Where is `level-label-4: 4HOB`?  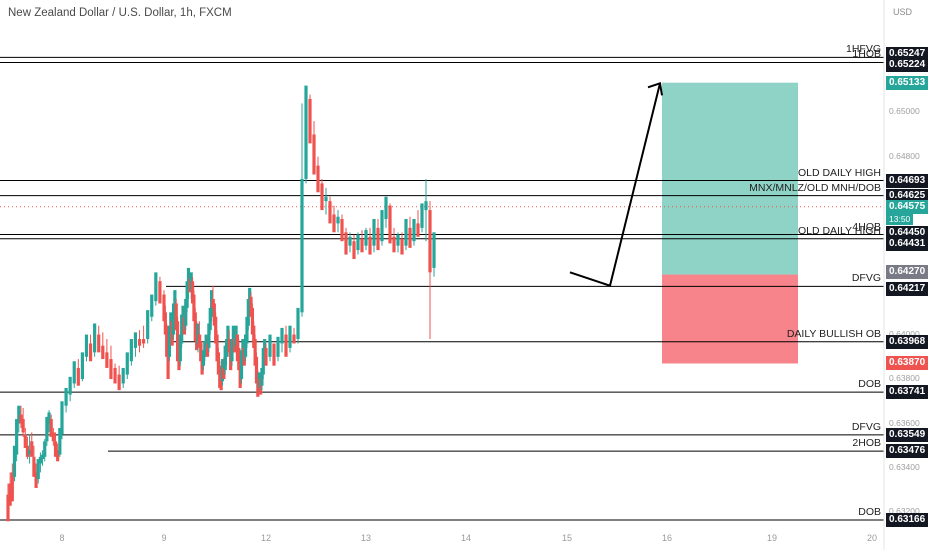
level-label-4: 4HOB is located at coordinates (866, 226).